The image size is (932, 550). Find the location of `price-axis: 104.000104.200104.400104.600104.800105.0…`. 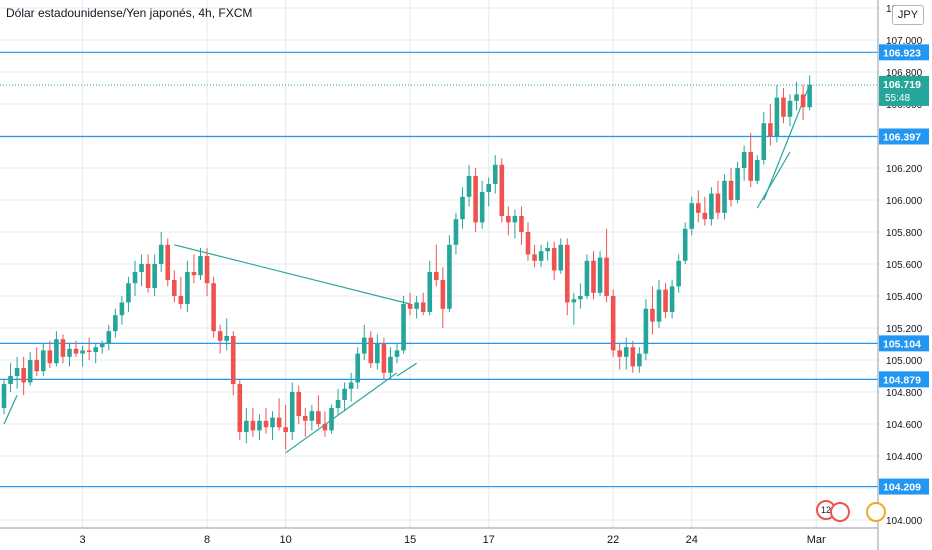

price-axis: 104.000104.200104.400104.600104.800105.0… is located at coordinates (903, 275).